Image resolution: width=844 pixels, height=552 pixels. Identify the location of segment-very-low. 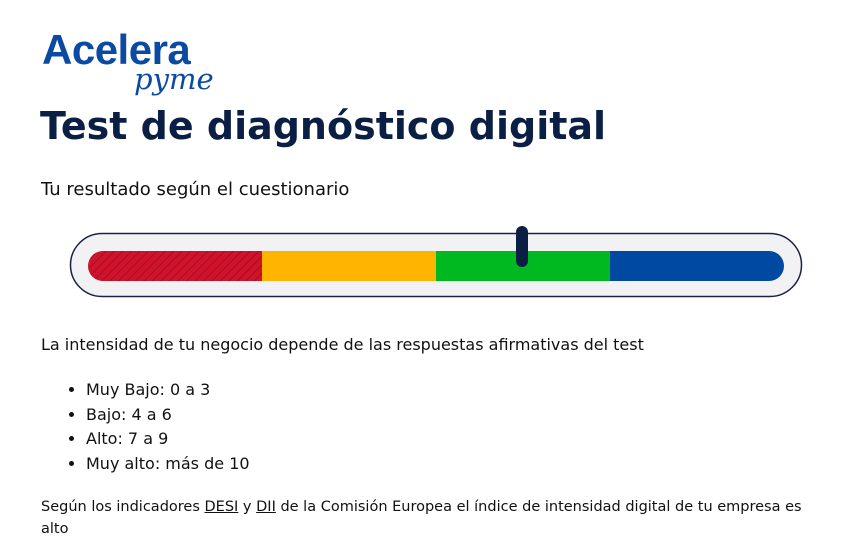
(175, 266).